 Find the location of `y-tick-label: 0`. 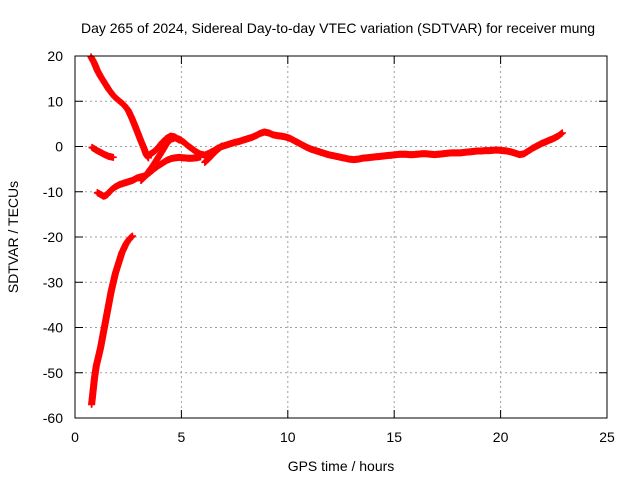

y-tick-label: 0 is located at coordinates (59, 147).